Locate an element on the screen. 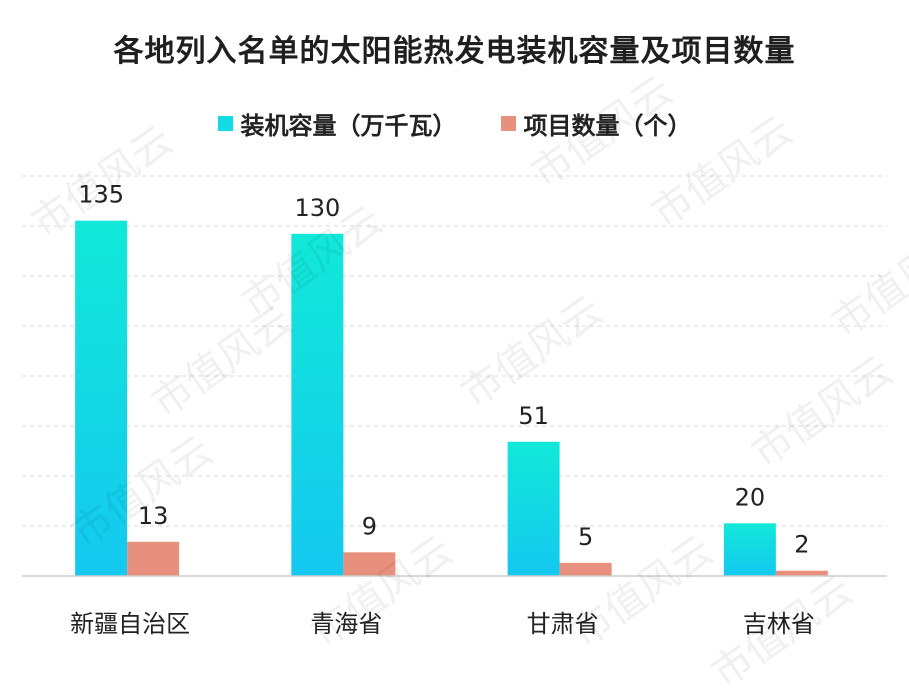  legend-item-capacity: 装机容量（万千瓦） is located at coordinates (337, 123).